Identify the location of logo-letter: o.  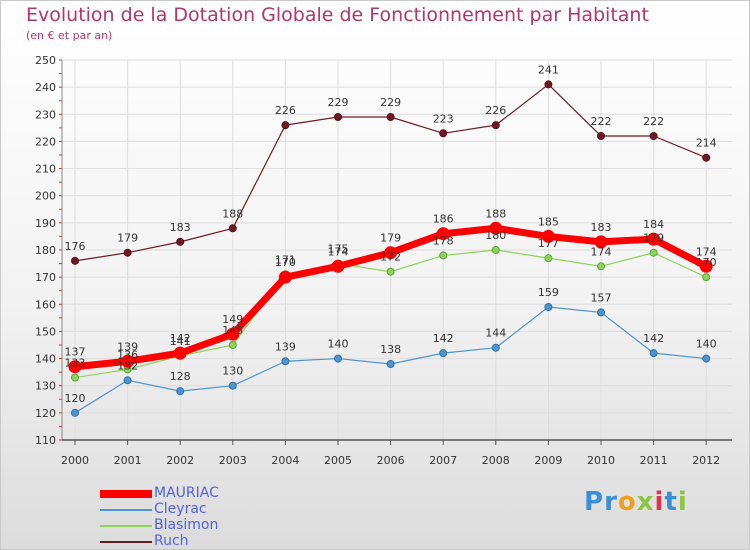
(627, 502).